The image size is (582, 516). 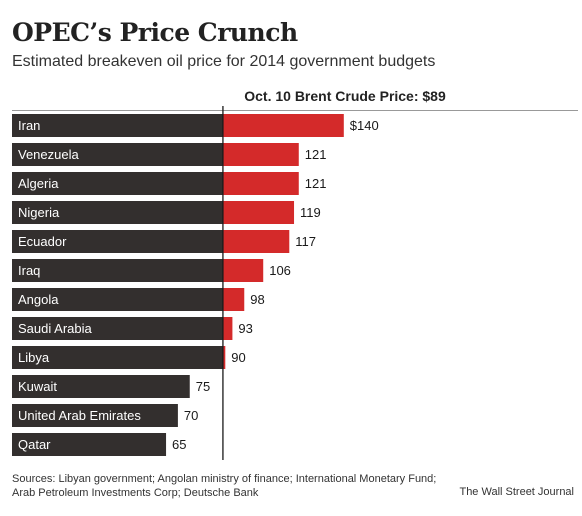 I want to click on category-label: Qatar, so click(x=34, y=444).